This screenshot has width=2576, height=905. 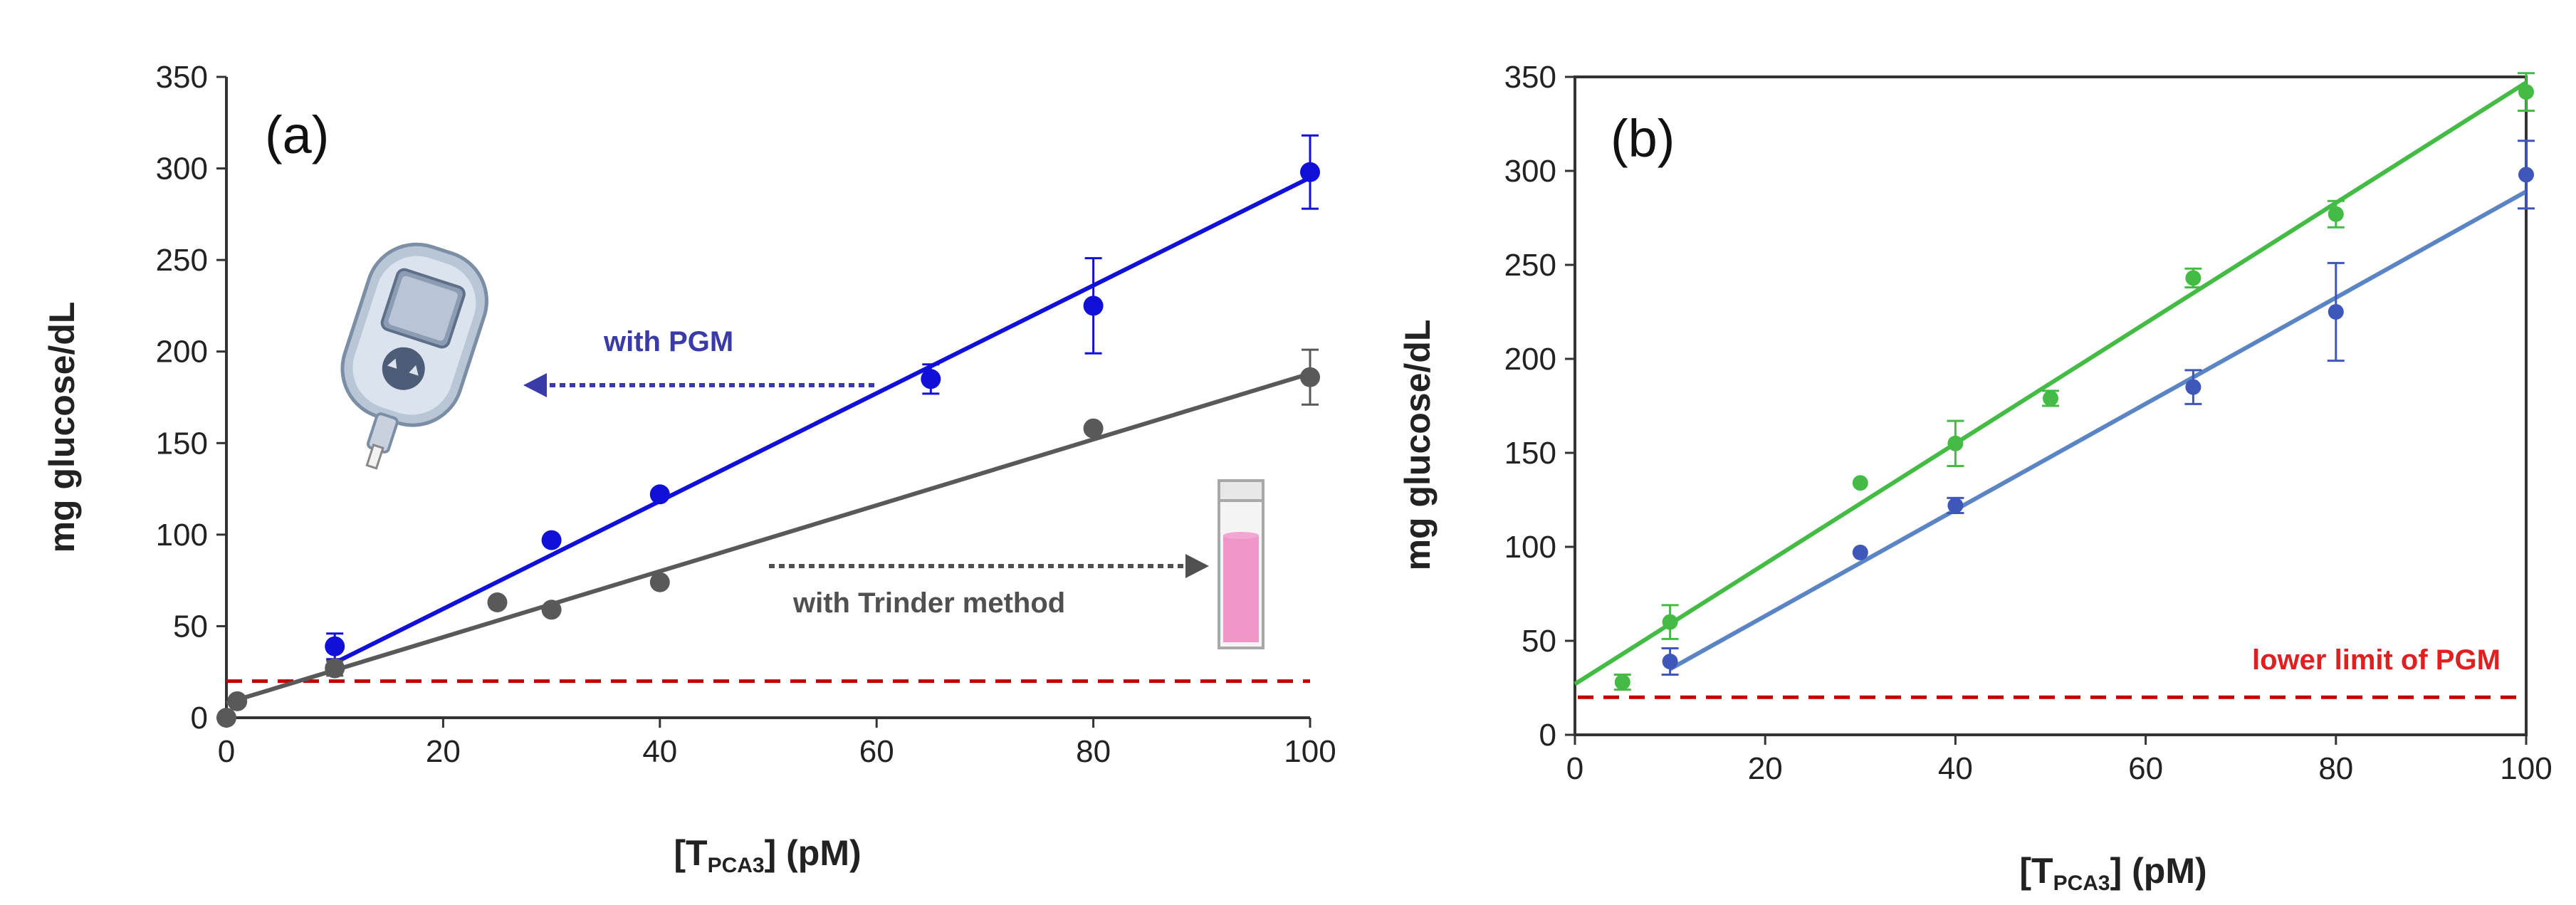 What do you see at coordinates (1418, 445) in the screenshot?
I see `panel-b-y-axis-title: mg glucose/dL` at bounding box center [1418, 445].